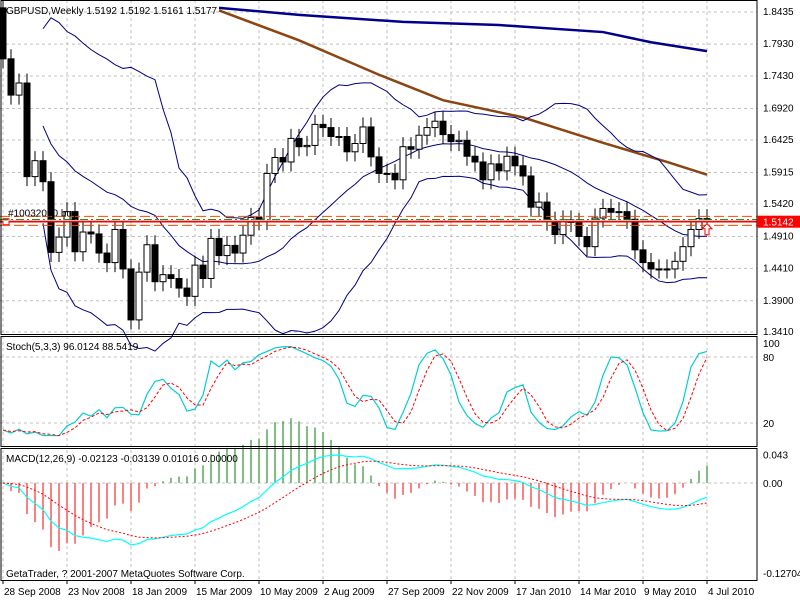  What do you see at coordinates (778, 172) in the screenshot?
I see `price-tick-label: 1.5915` at bounding box center [778, 172].